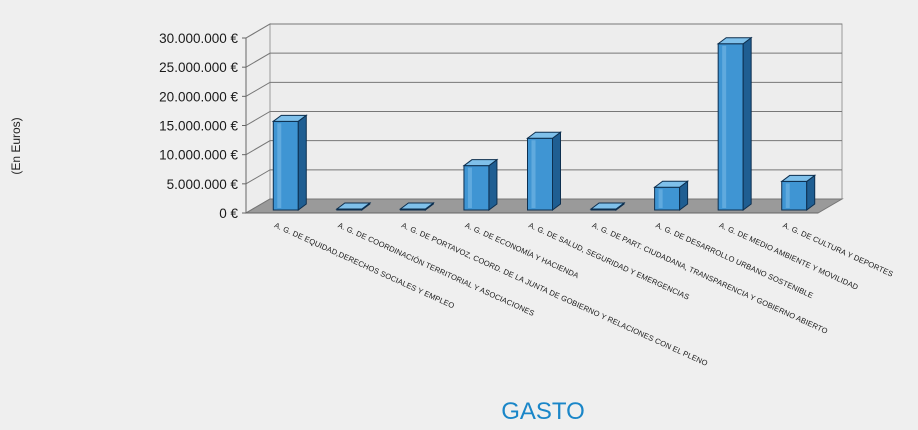 This screenshot has width=918, height=430. I want to click on y-tick-label: 5.000.000 €, so click(203, 184).